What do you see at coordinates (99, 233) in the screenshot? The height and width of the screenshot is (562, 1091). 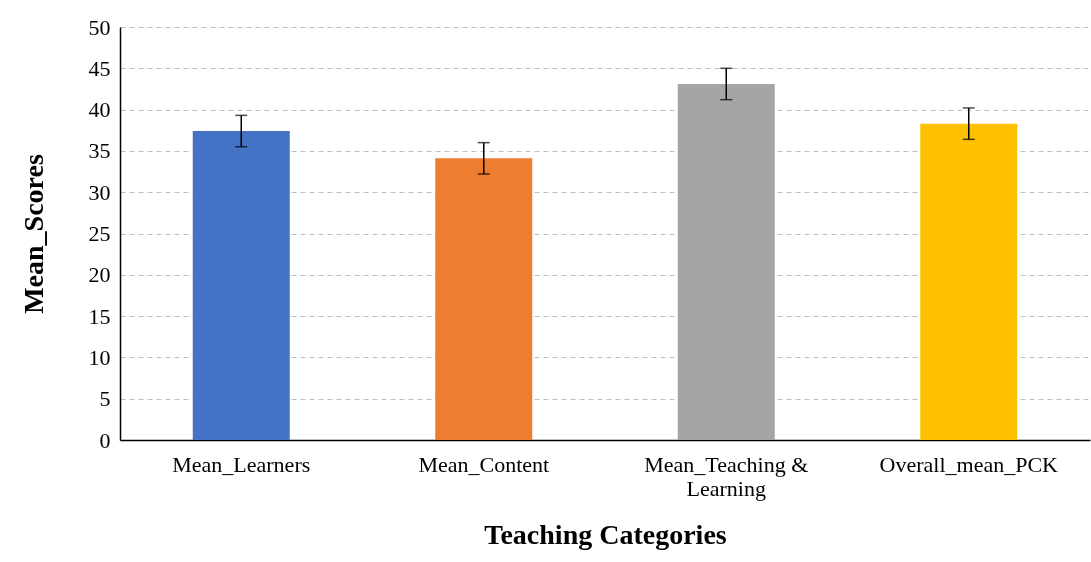 I see `y-tick-label: 25` at bounding box center [99, 233].